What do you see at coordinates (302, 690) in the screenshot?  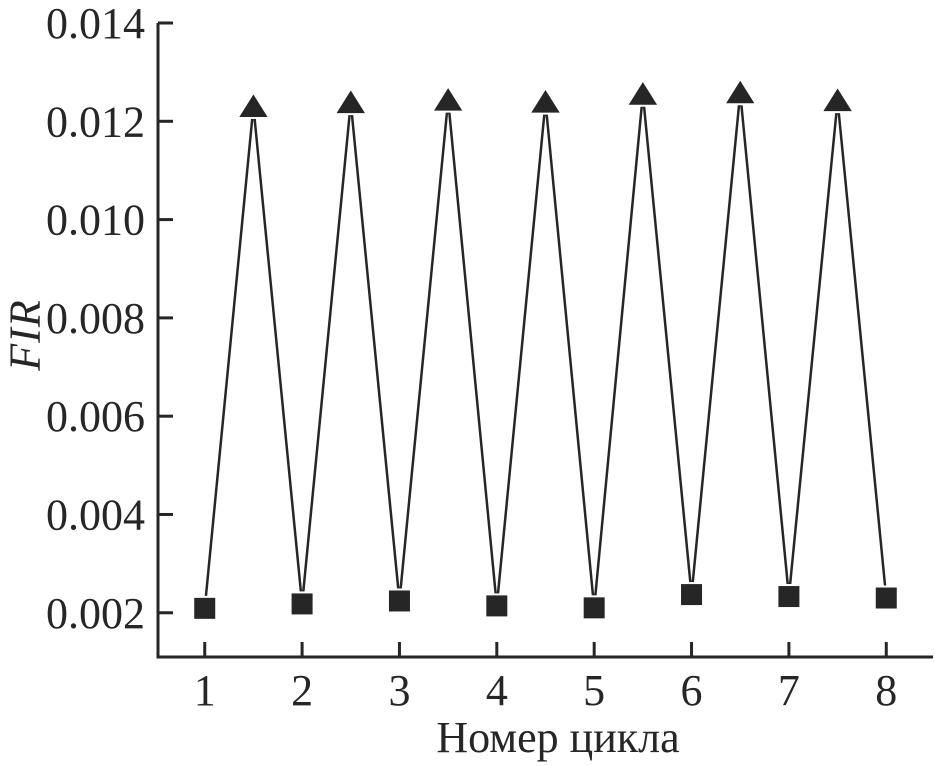 I see `x-tick-label: 2` at bounding box center [302, 690].